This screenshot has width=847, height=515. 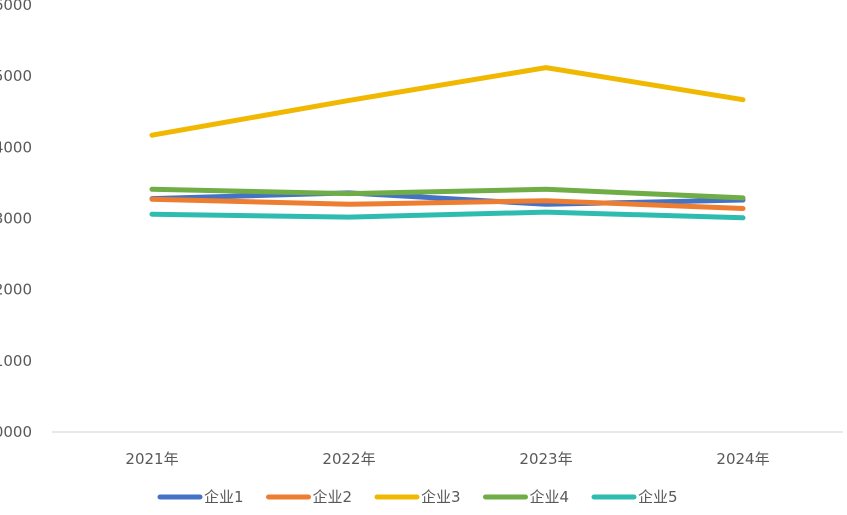 I want to click on legend-label-4: 企业4, so click(x=550, y=497).